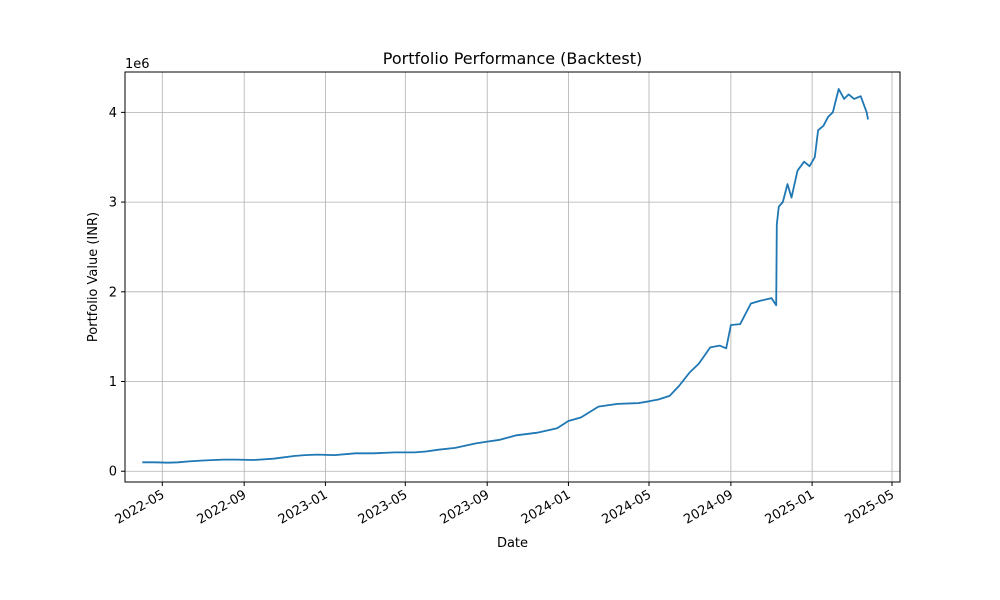 The image size is (1000, 600). What do you see at coordinates (137, 64) in the screenshot?
I see `y-offset-label: 1e6` at bounding box center [137, 64].